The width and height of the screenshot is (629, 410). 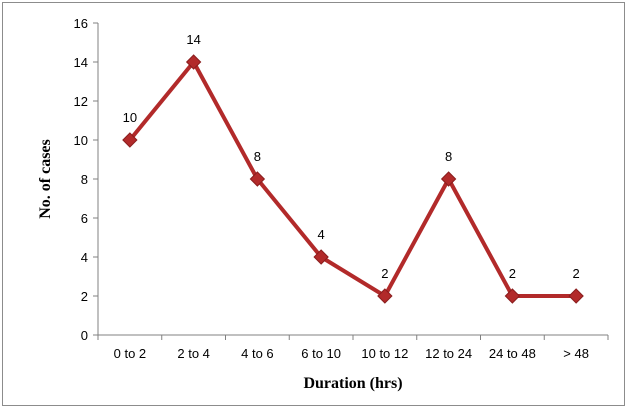 What do you see at coordinates (130, 353) in the screenshot?
I see `x-tick-label: 0 to 2` at bounding box center [130, 353].